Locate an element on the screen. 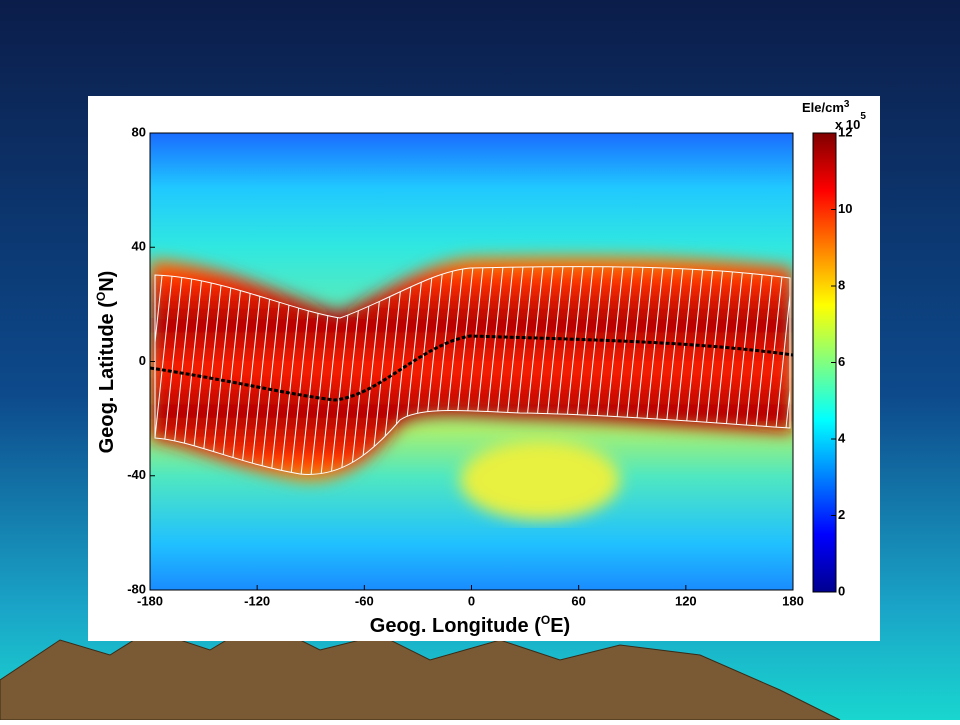  x-tick-label: -60 is located at coordinates (364, 600).